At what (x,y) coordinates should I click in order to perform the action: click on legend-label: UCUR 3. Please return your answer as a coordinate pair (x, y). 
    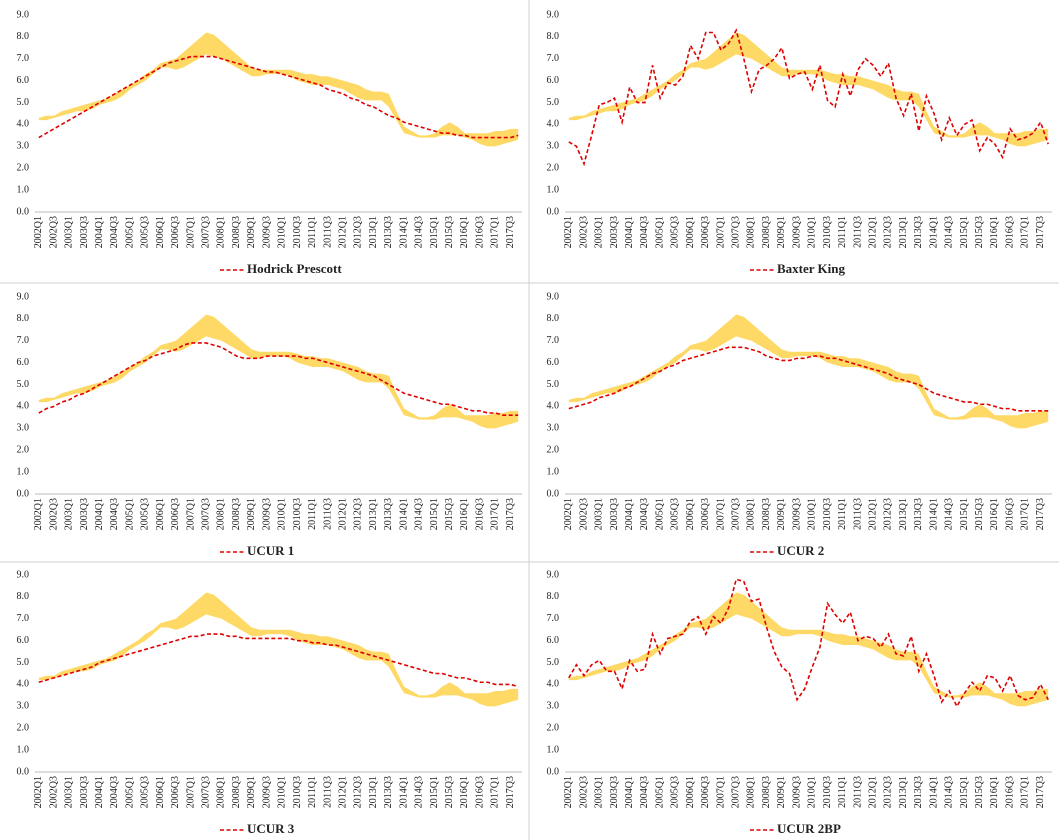
    Looking at the image, I should click on (271, 828).